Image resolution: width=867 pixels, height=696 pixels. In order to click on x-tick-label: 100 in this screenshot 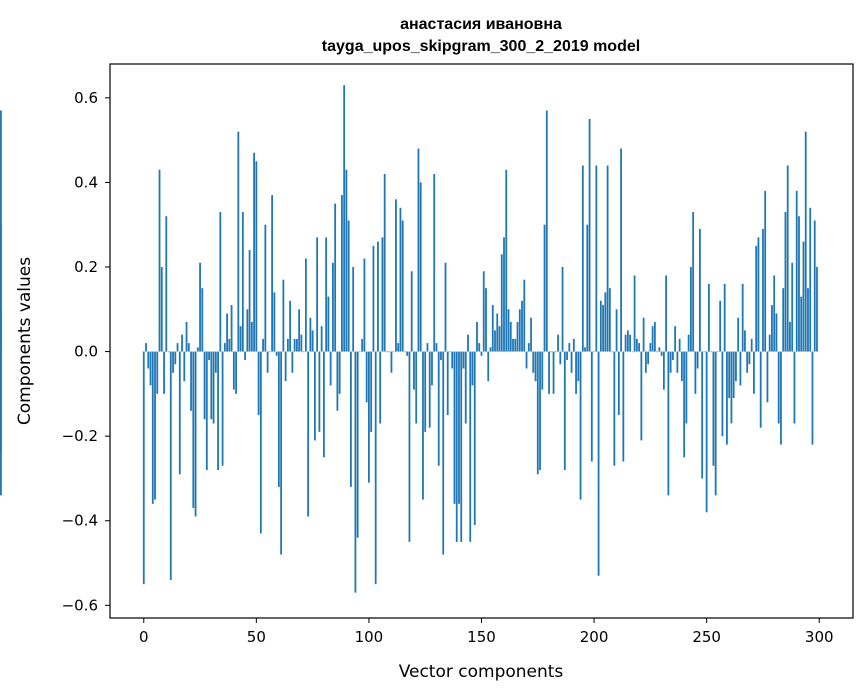, I will do `click(369, 637)`.